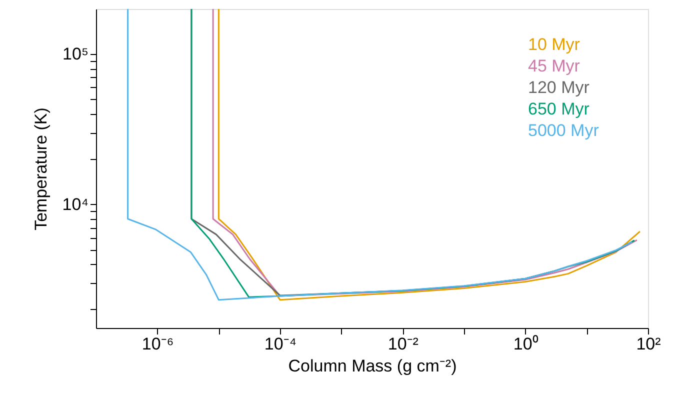  Describe the element at coordinates (280, 344) in the screenshot. I see `x-tick-label: 10⁻⁴` at that location.